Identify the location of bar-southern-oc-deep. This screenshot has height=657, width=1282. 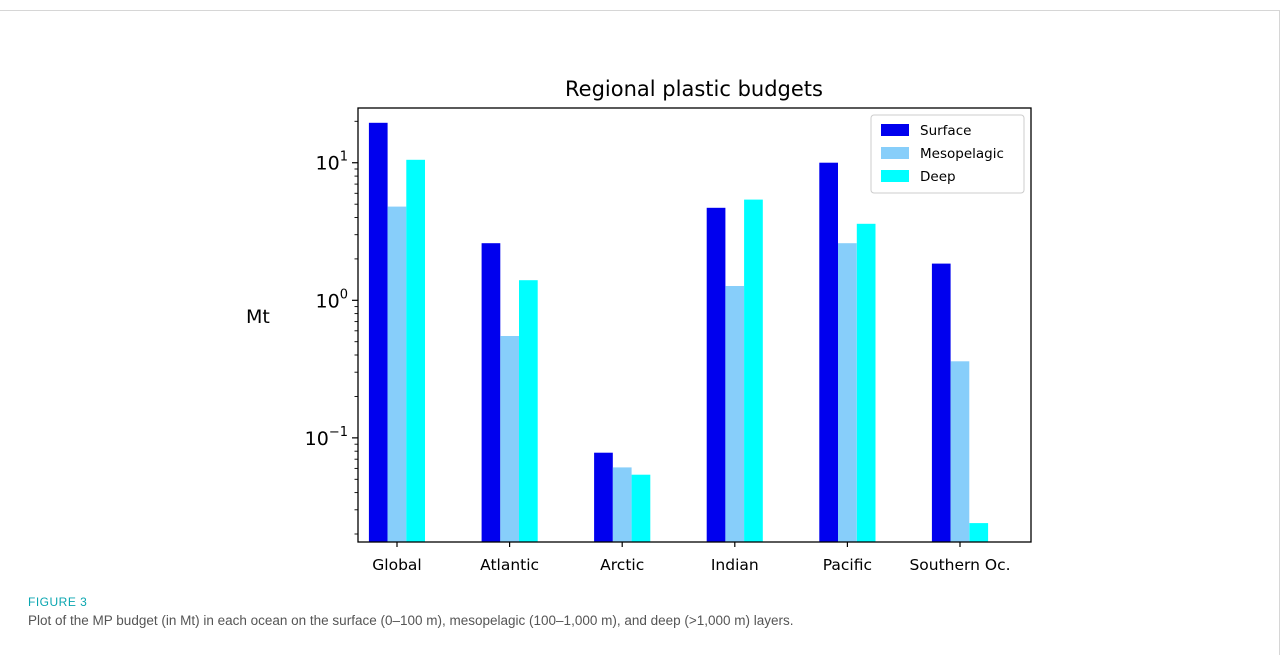
(979, 532).